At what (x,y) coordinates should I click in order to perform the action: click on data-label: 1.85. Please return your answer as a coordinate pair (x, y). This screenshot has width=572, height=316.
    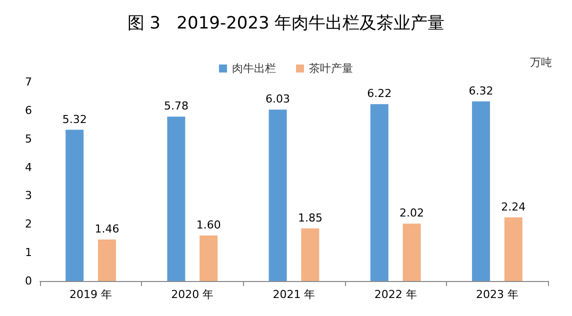
    Looking at the image, I should click on (310, 217).